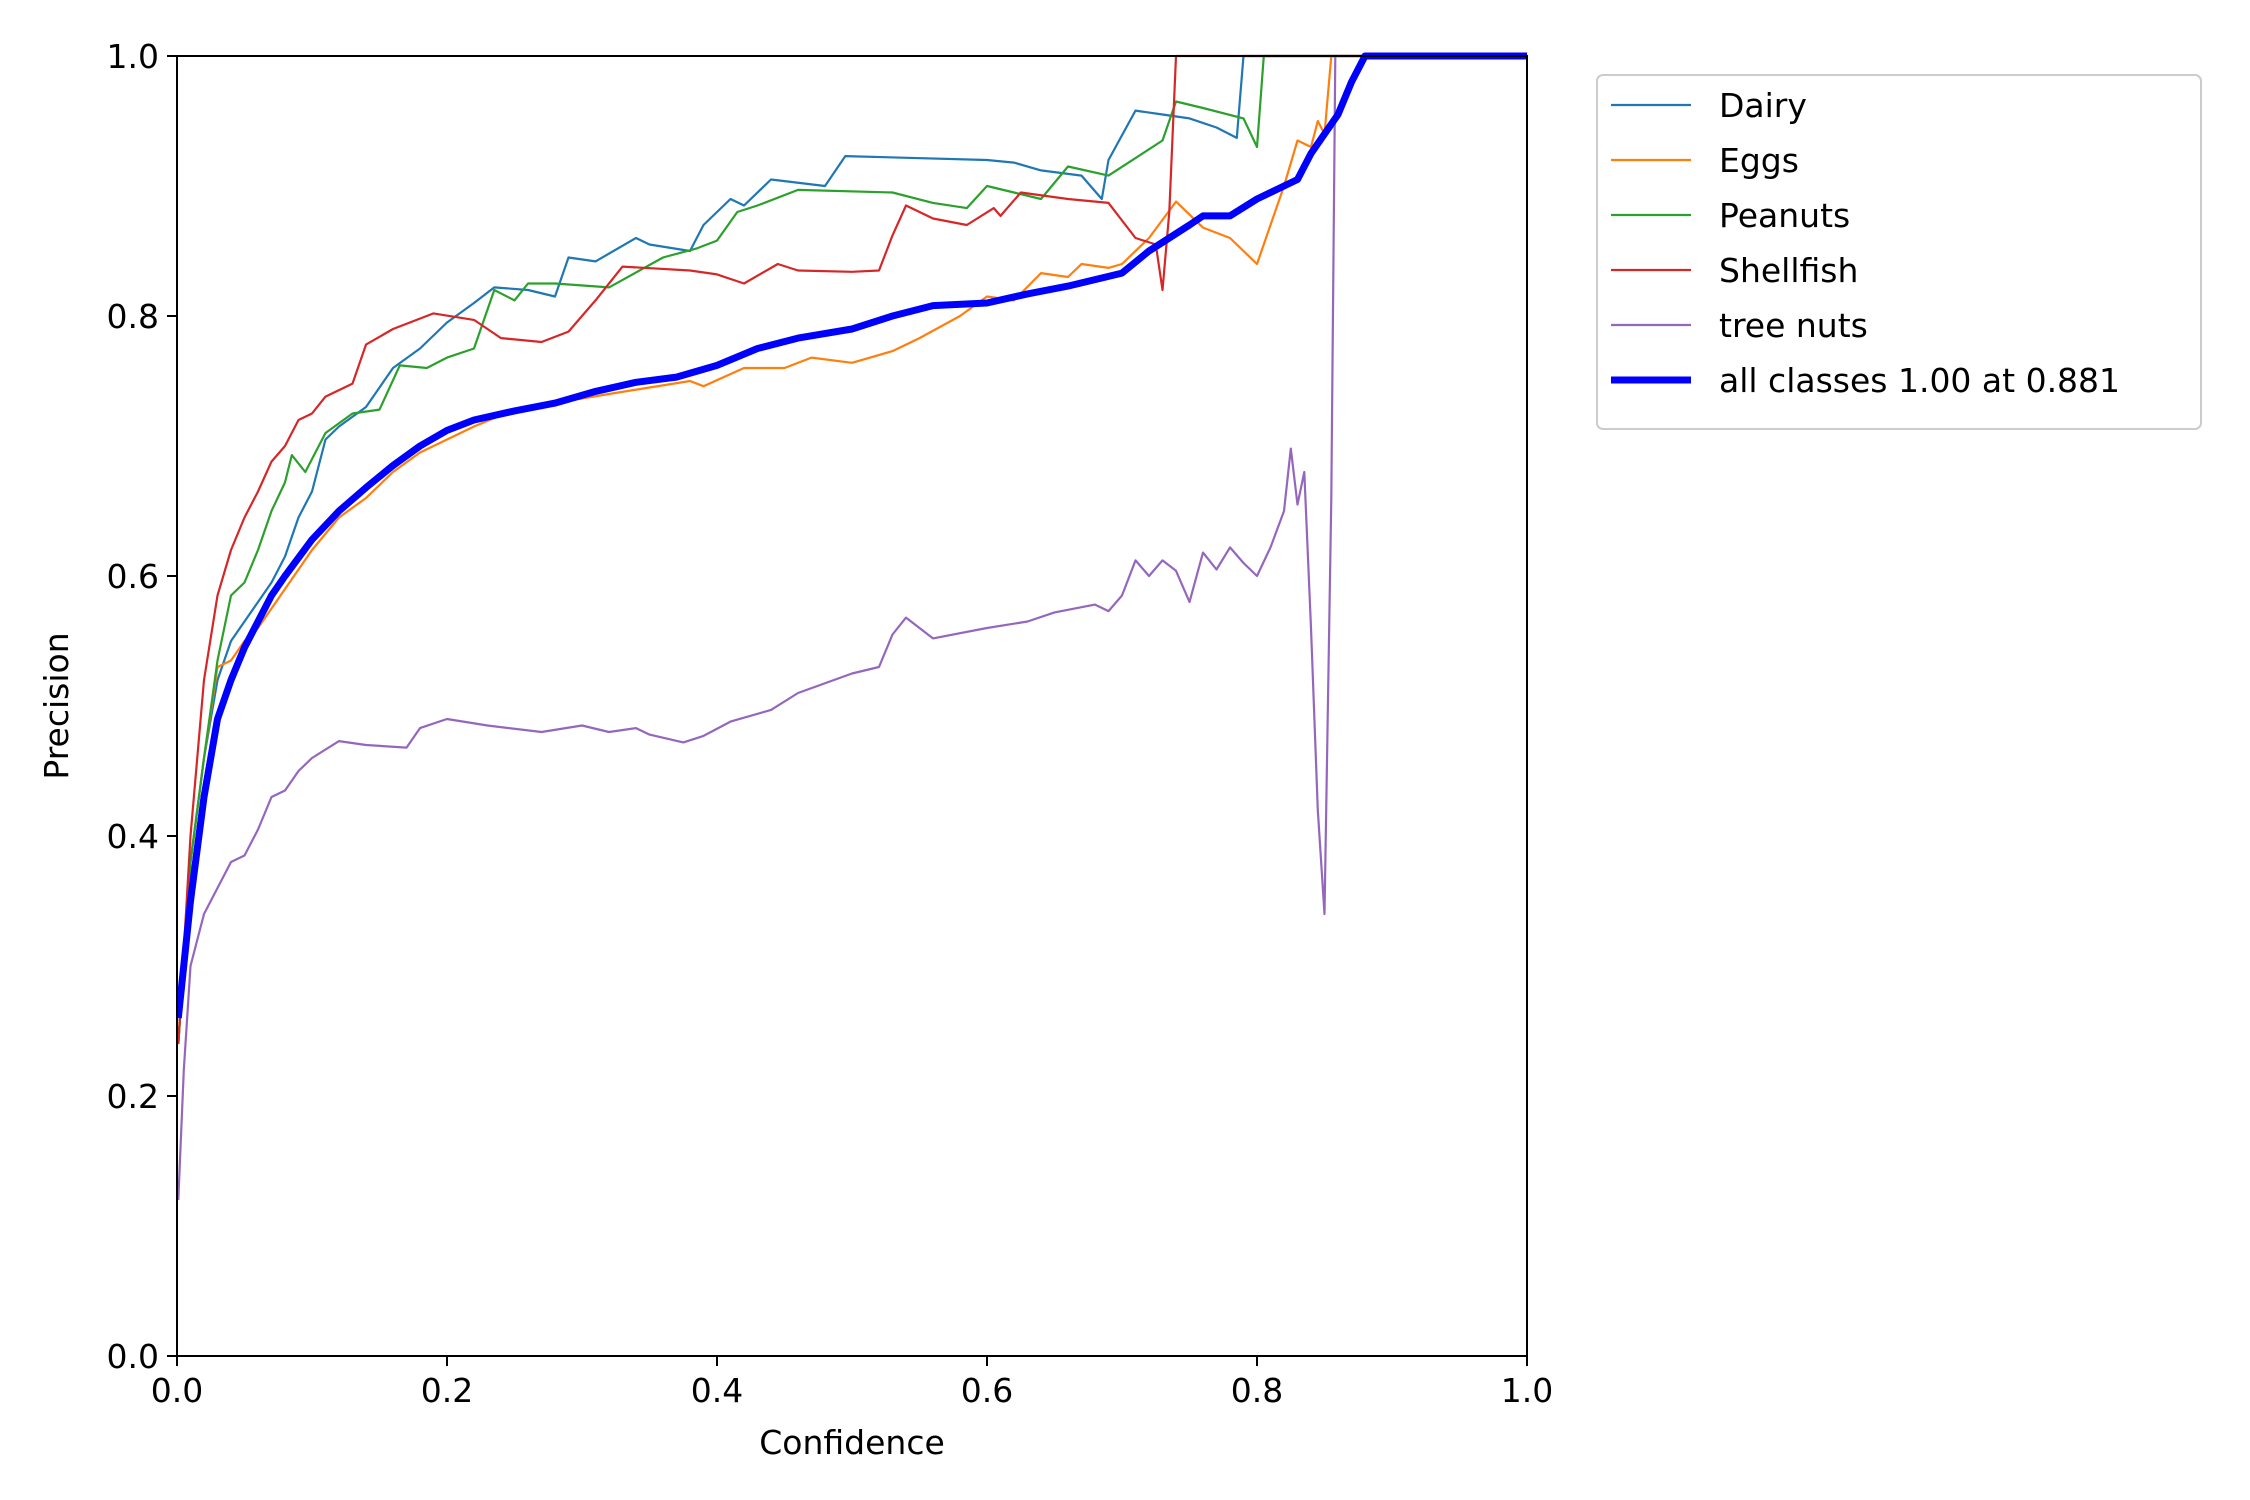 Image resolution: width=2250 pixels, height=1500 pixels. What do you see at coordinates (133, 836) in the screenshot?
I see `y-tick-label: 0.4` at bounding box center [133, 836].